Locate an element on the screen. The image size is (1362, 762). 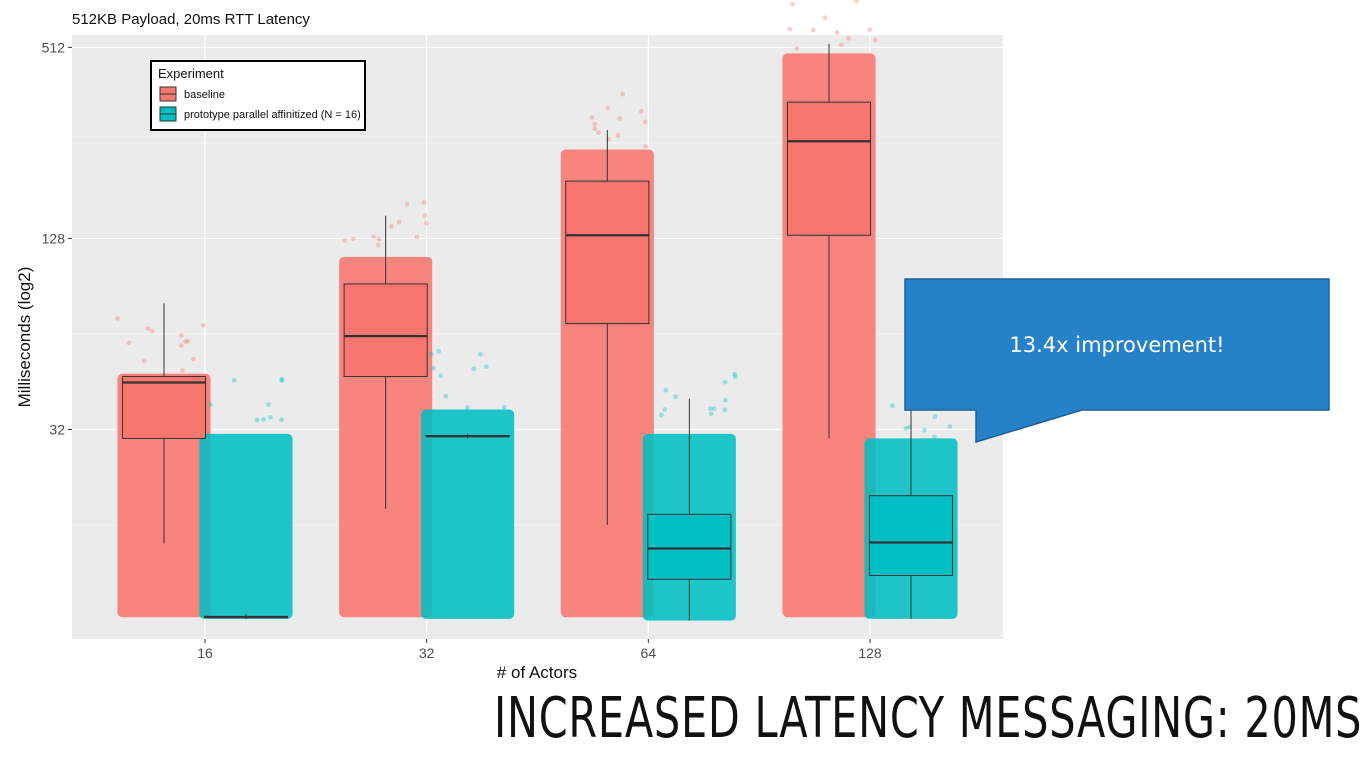
legend-title: Experiment is located at coordinates (191, 73).